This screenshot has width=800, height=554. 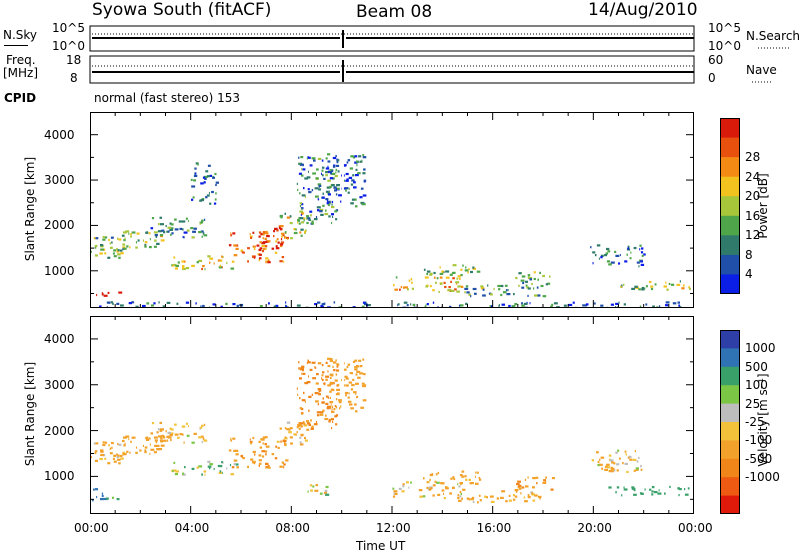 What do you see at coordinates (724, 28) in the screenshot?
I see `nsearch-tick-high: 10^5` at bounding box center [724, 28].